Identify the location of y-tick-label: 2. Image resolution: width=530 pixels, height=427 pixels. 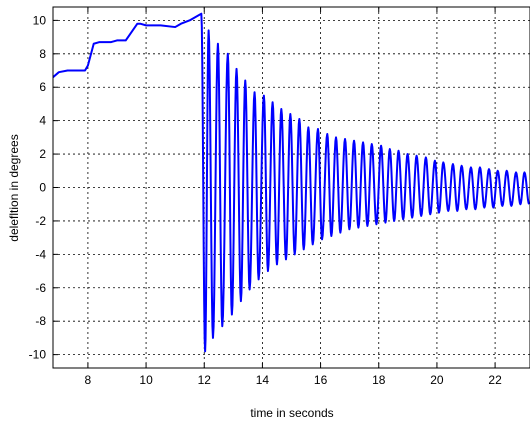
(42, 154).